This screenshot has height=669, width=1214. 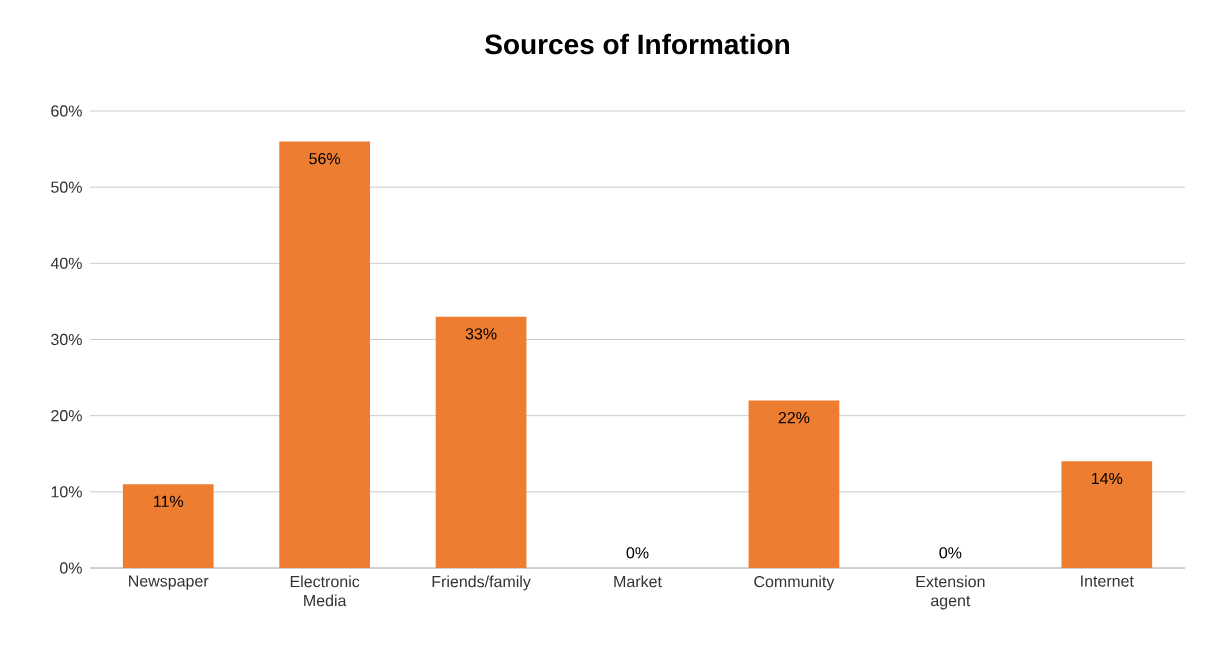 I want to click on x-tick-label: Extension agent, so click(x=950, y=592).